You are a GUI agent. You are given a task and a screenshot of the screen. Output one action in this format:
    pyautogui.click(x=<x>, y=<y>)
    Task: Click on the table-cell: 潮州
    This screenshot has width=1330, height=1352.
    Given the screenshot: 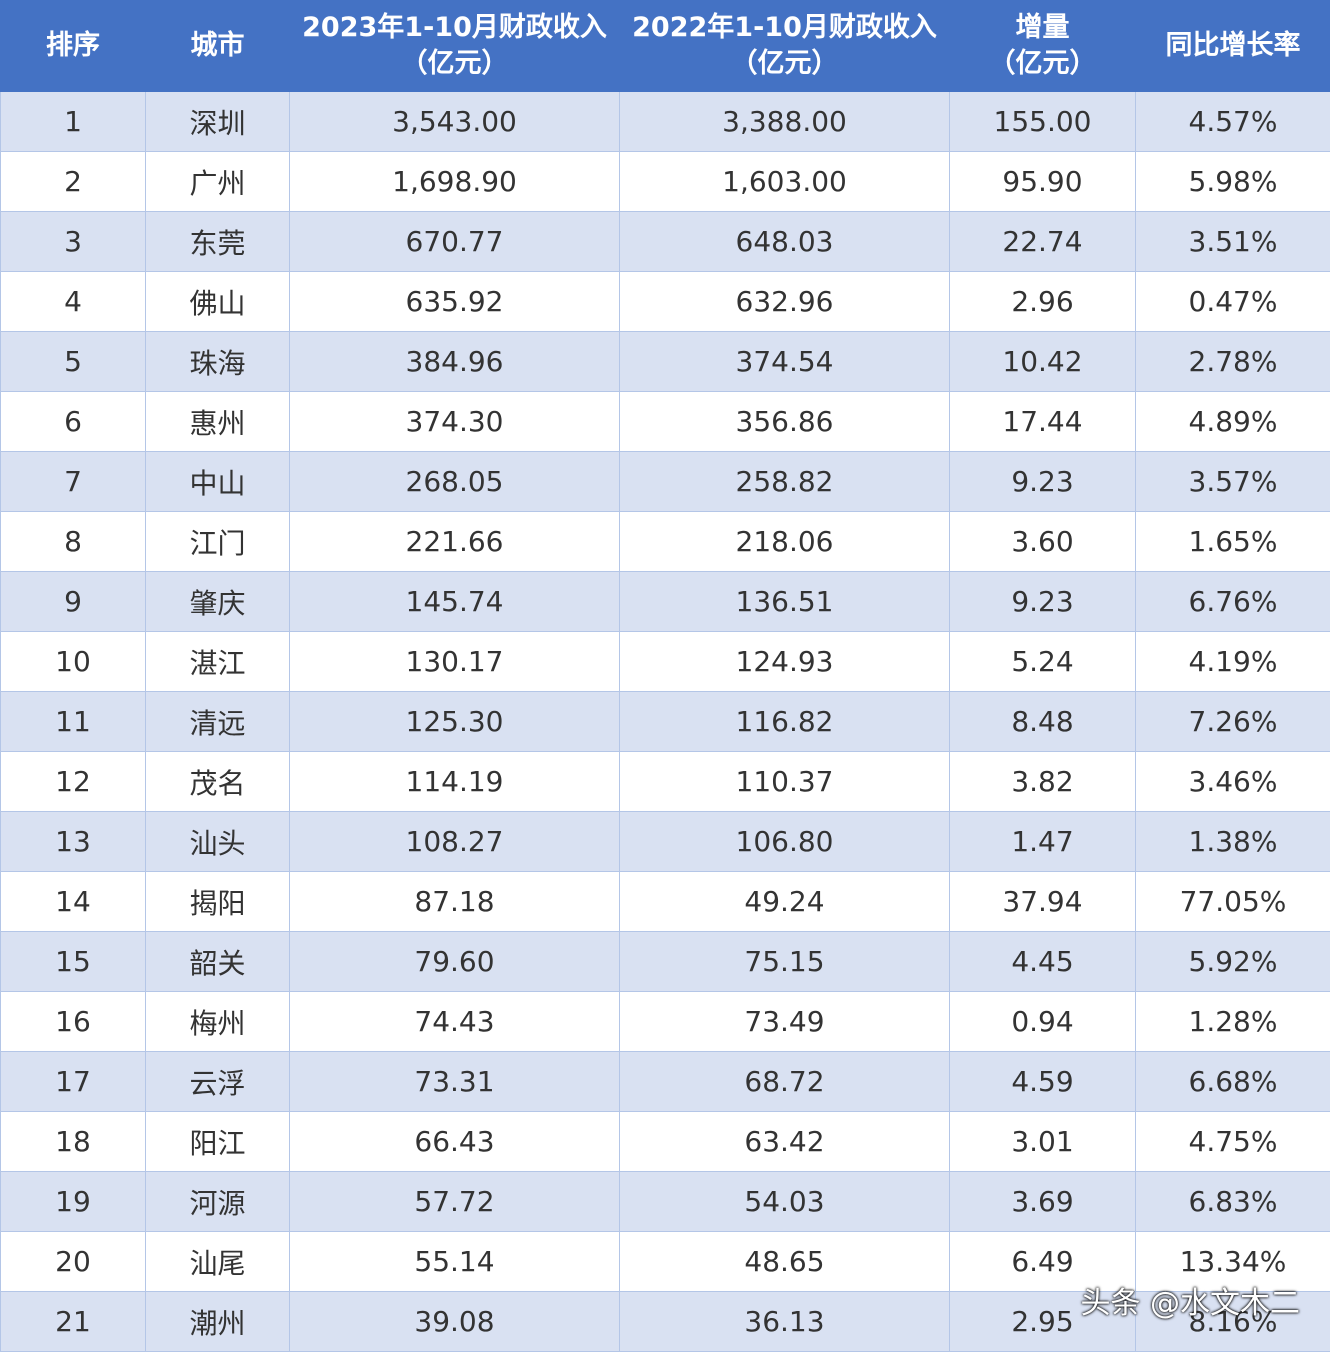 What is the action you would take?
    pyautogui.click(x=217, y=1321)
    